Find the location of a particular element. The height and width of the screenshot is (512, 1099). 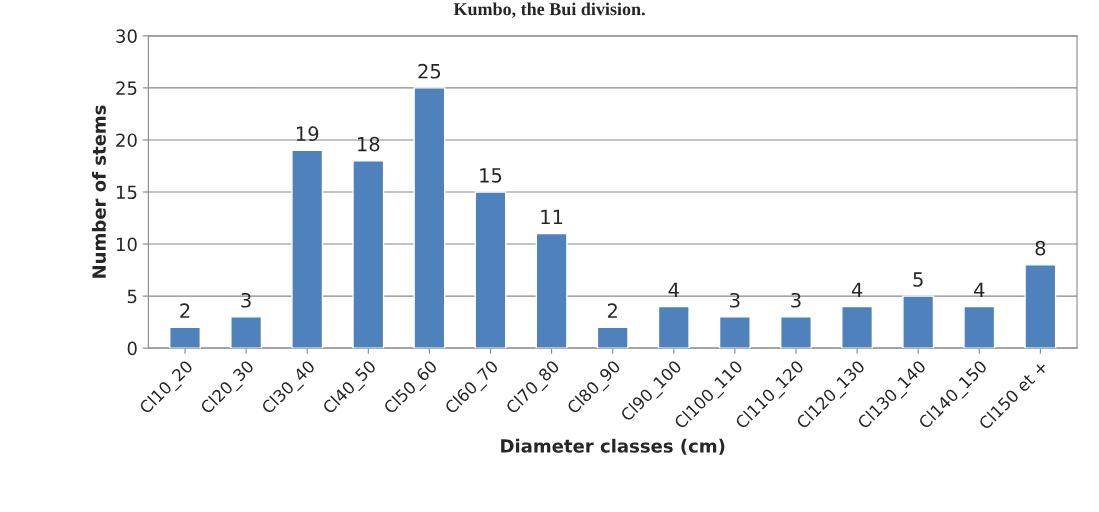

data-label: 19 is located at coordinates (307, 134).